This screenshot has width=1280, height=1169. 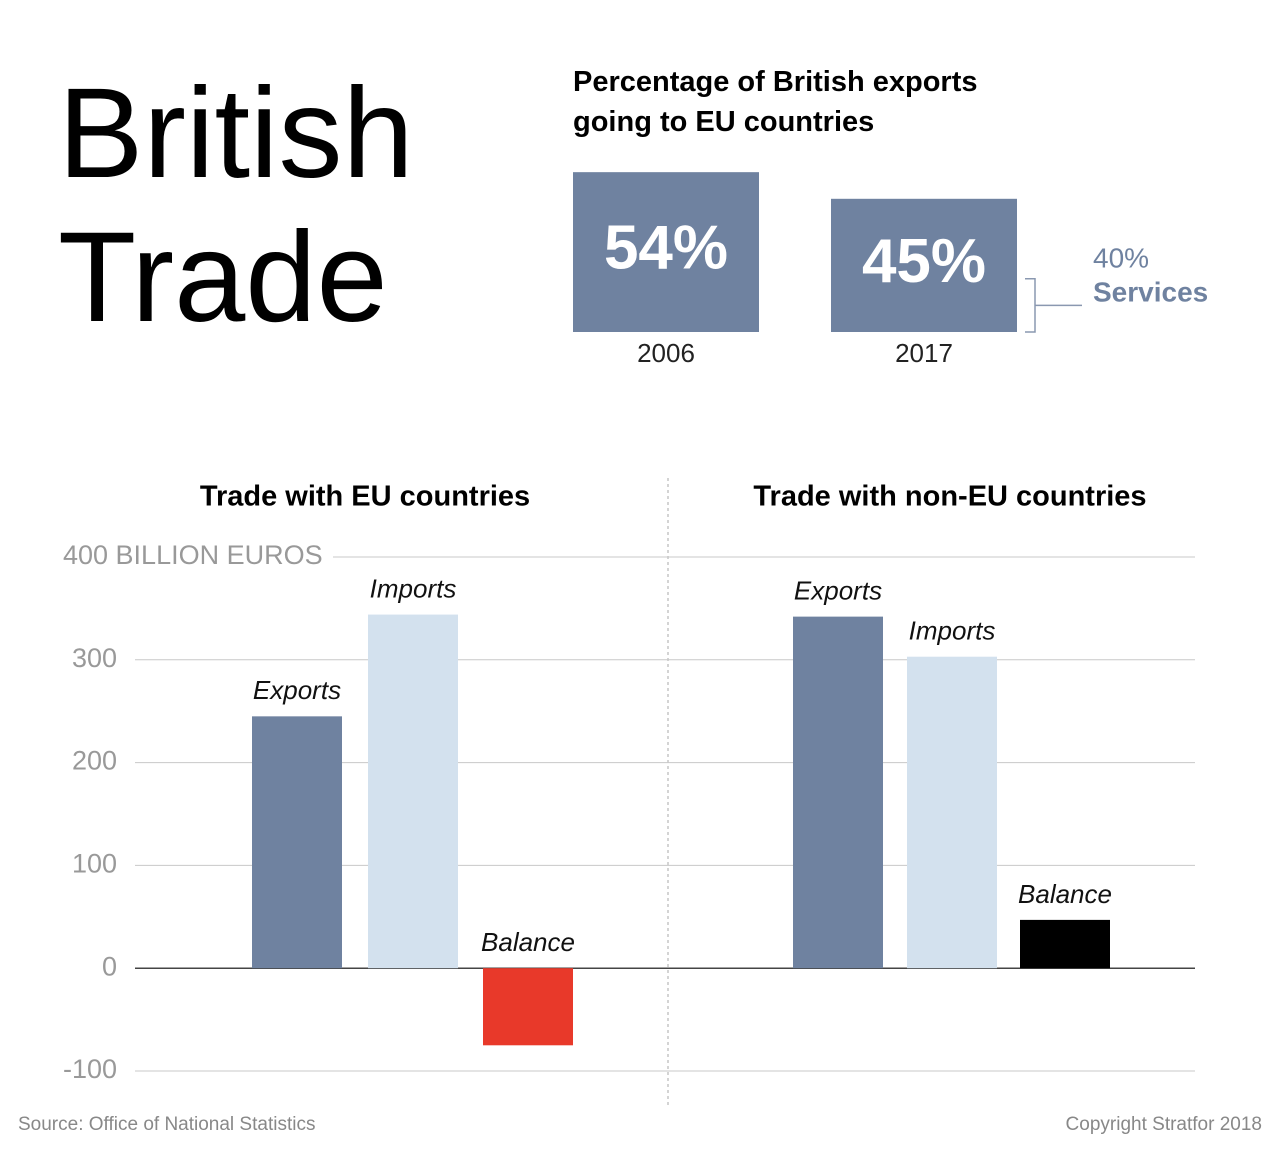 What do you see at coordinates (666, 247) in the screenshot?
I see `box-value: 54%` at bounding box center [666, 247].